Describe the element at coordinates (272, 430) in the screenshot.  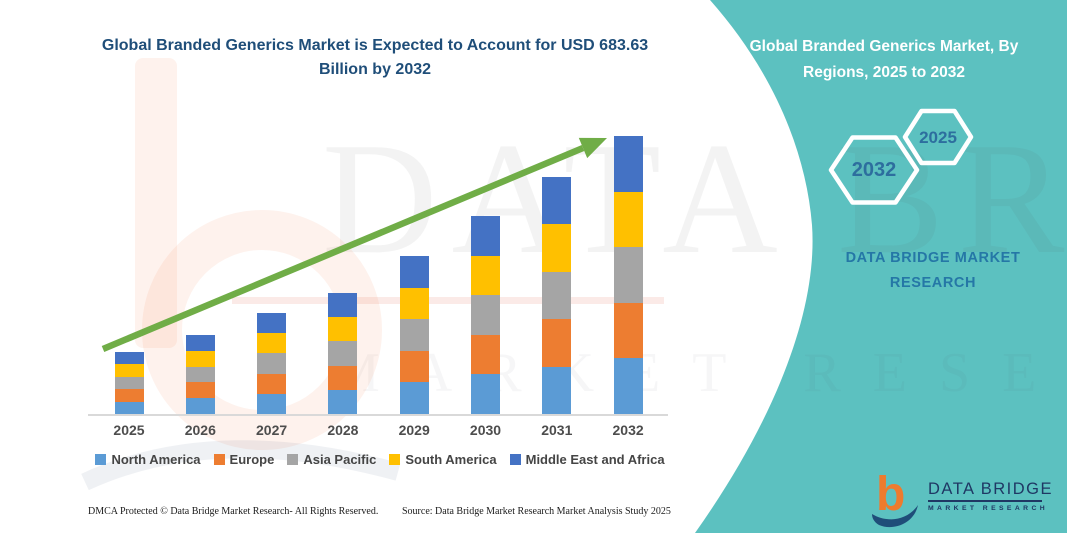
I see `x-axis-label-2027: 2027` at that location.